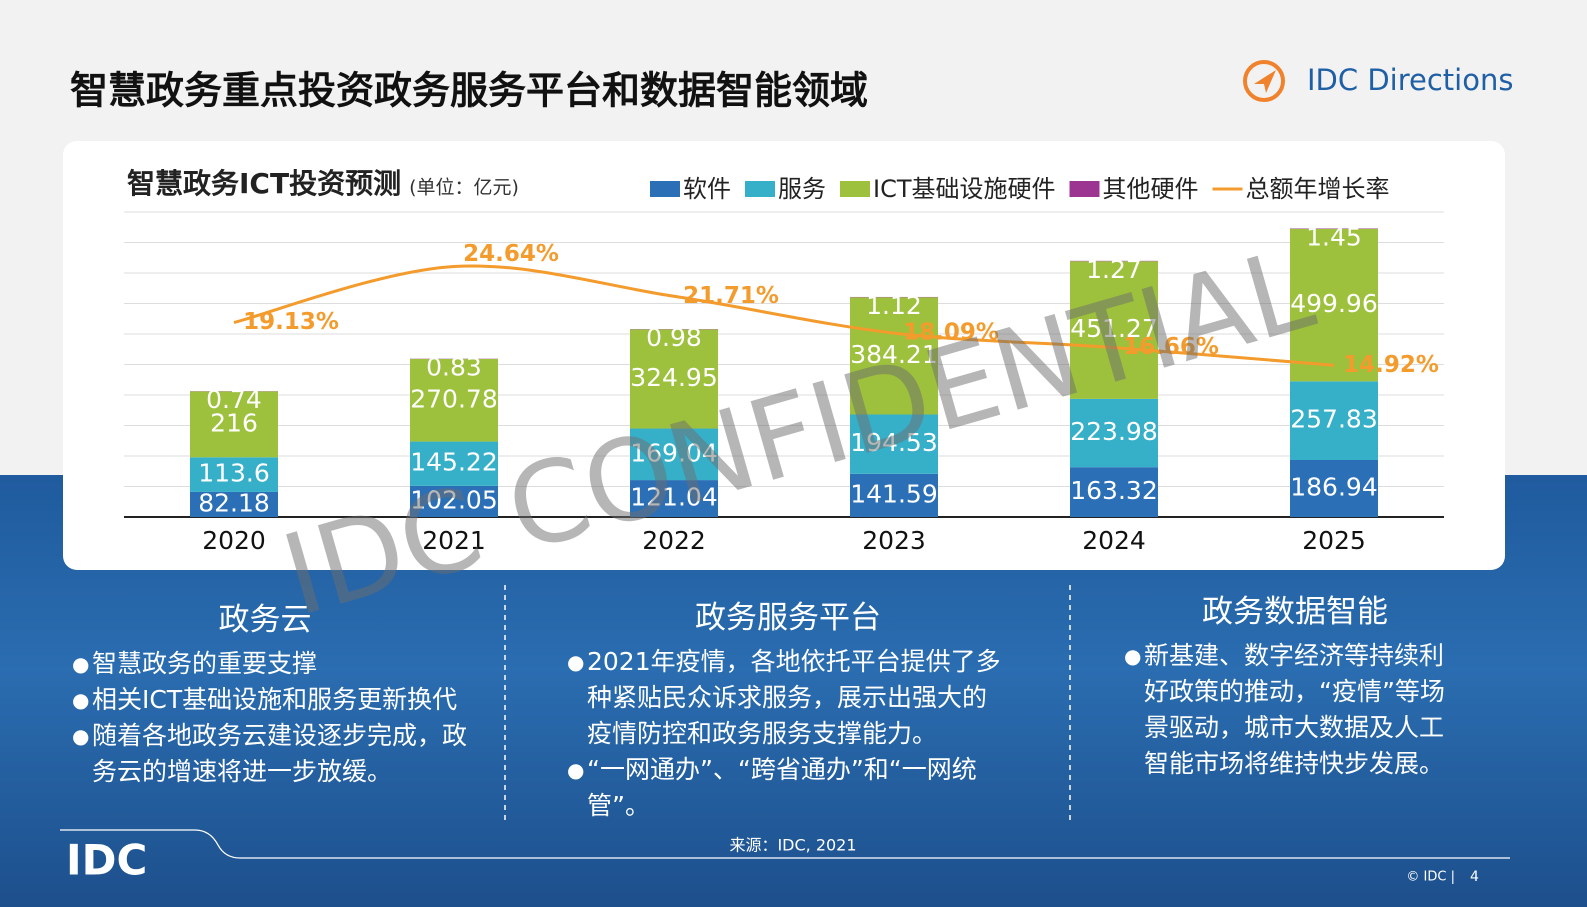  What do you see at coordinates (454, 540) in the screenshot?
I see `x-tick-label: 2021` at bounding box center [454, 540].